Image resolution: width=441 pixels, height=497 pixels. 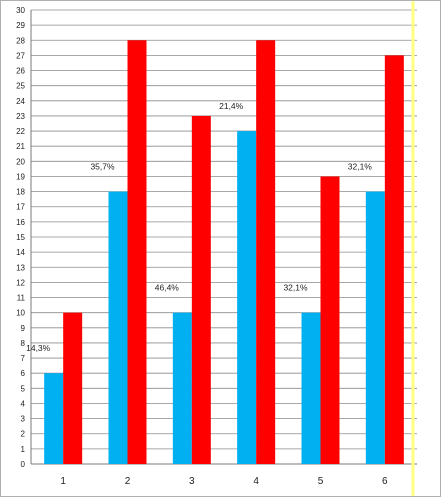 What do you see at coordinates (20, 71) in the screenshot?
I see `y-tick-label: 26` at bounding box center [20, 71].